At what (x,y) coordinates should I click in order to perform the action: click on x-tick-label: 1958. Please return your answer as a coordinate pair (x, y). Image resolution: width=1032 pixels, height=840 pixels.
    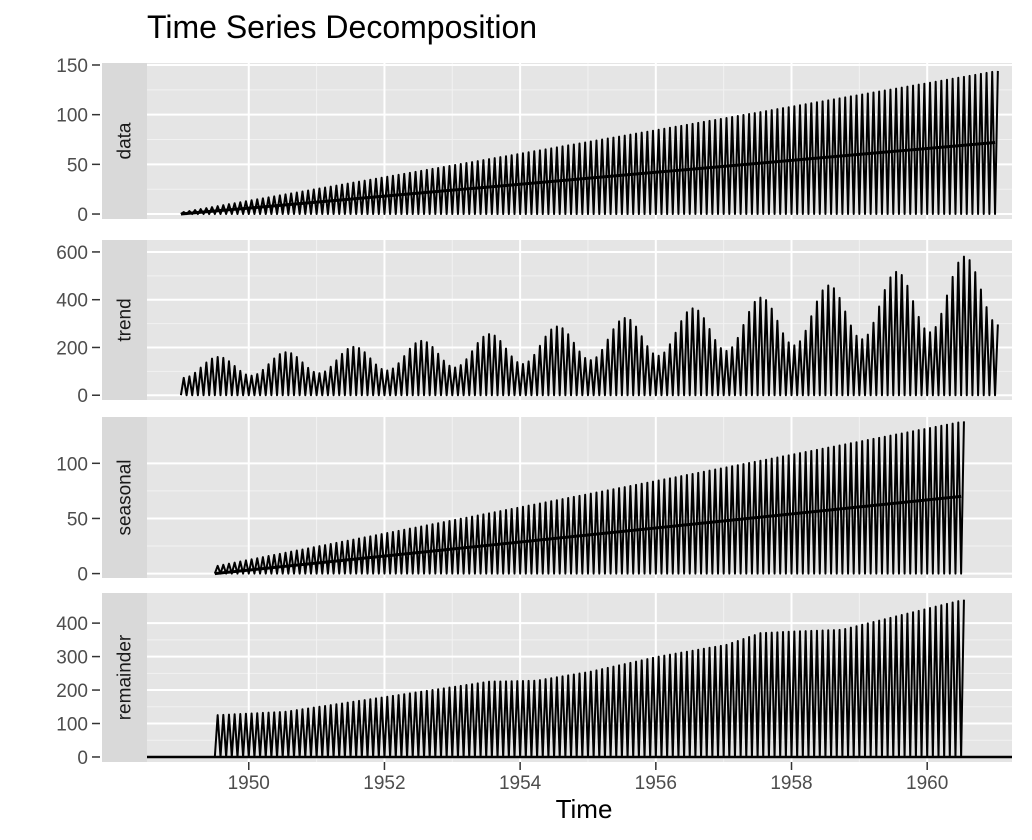
    Looking at the image, I should click on (791, 783).